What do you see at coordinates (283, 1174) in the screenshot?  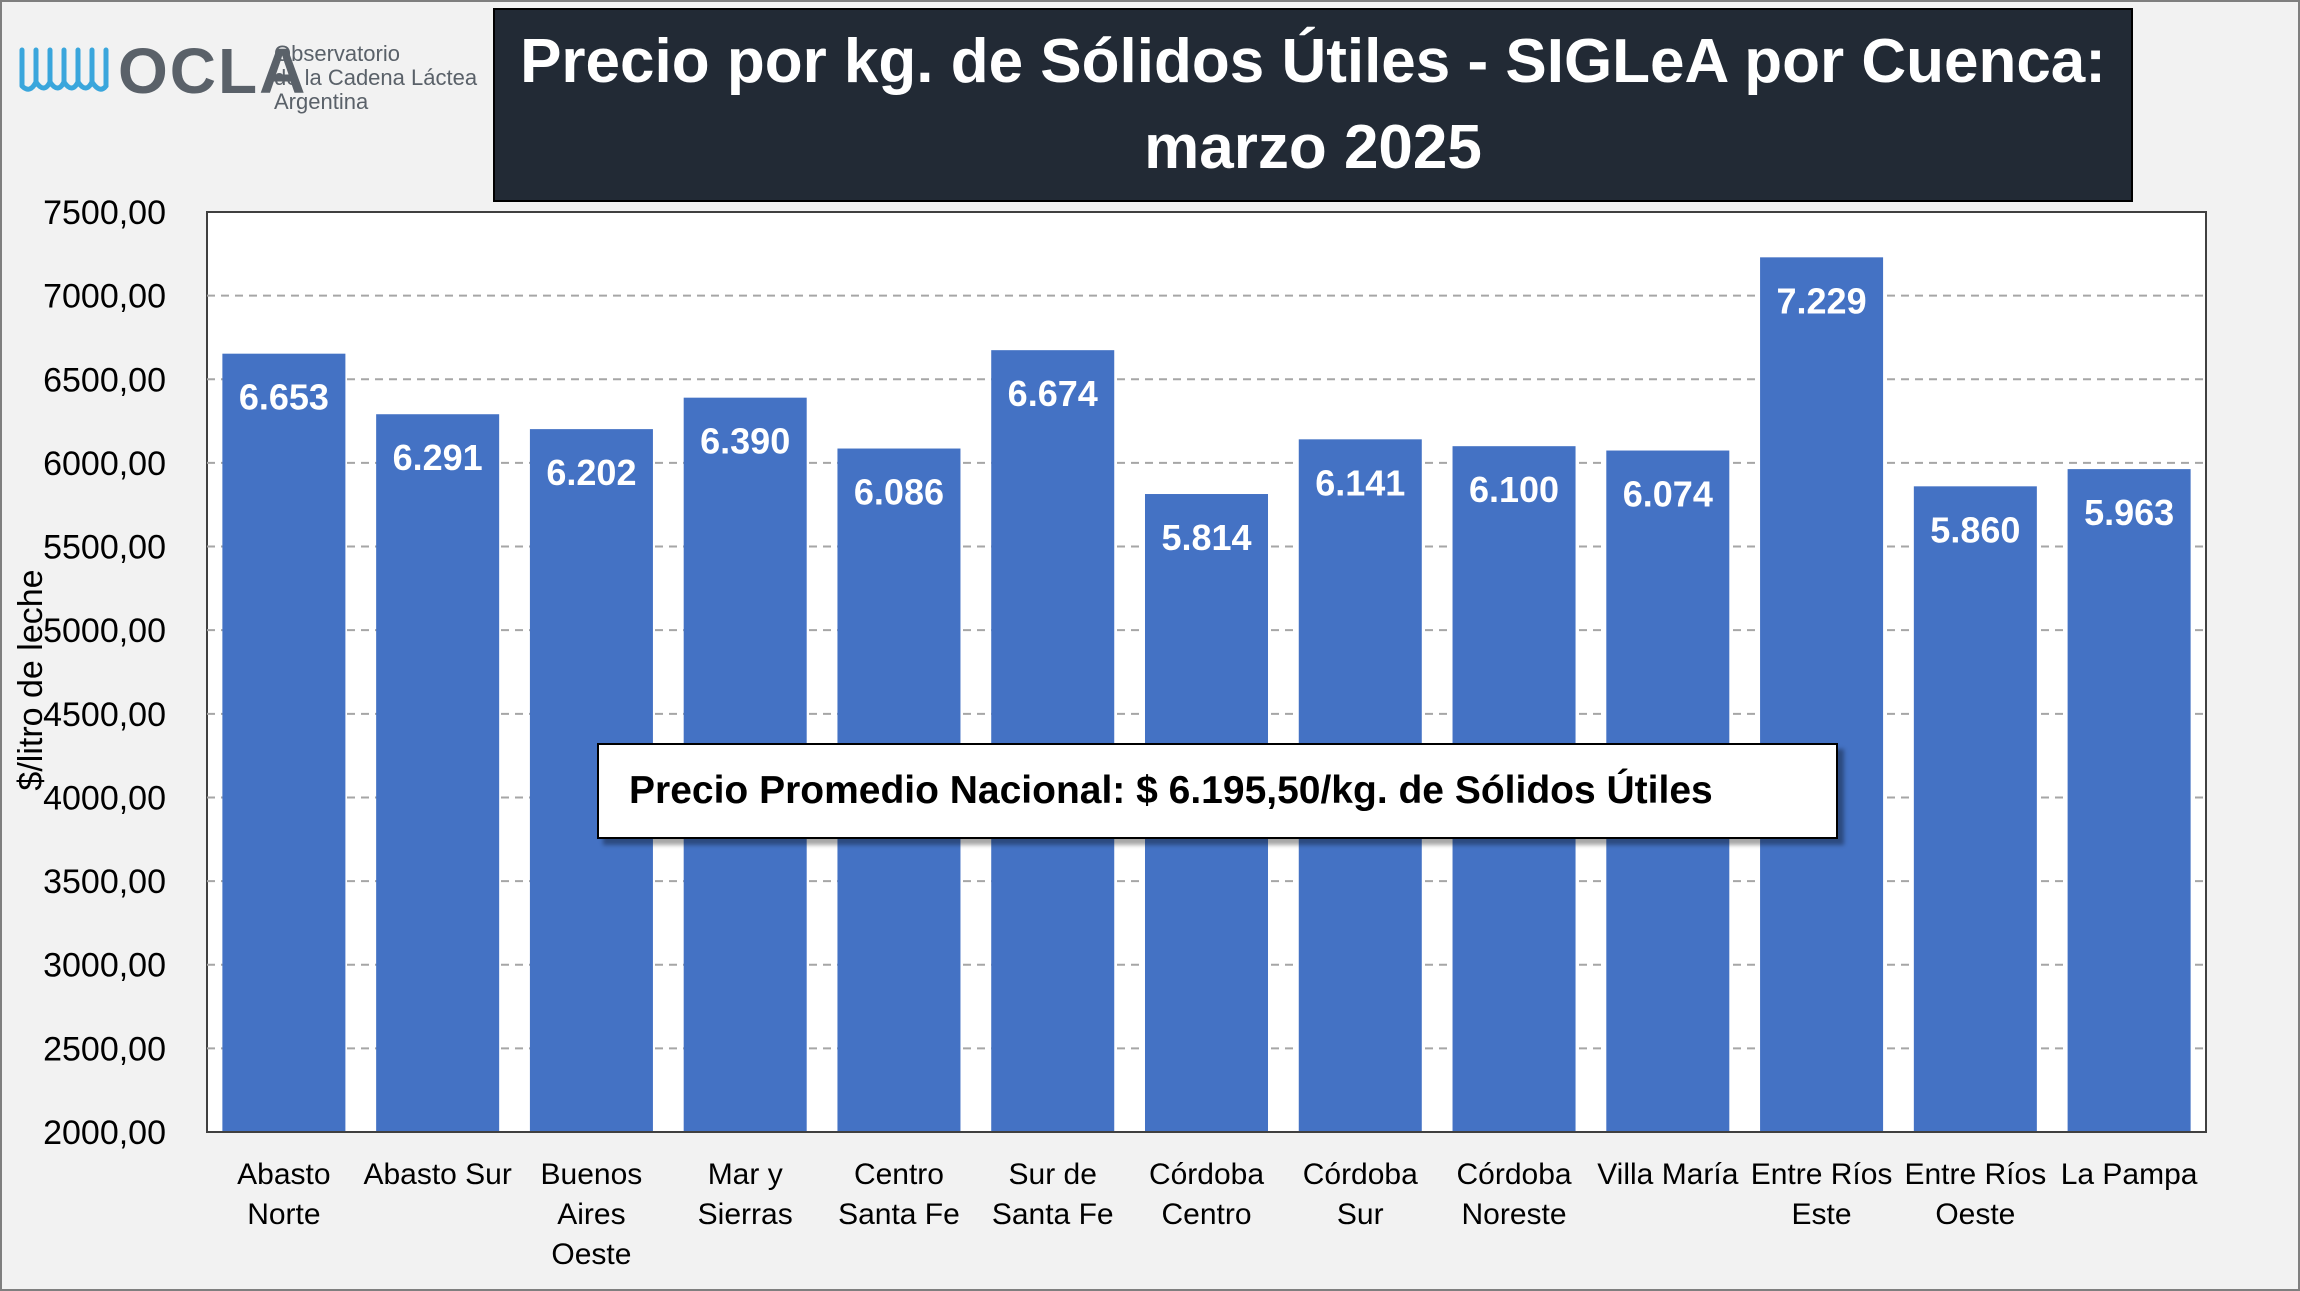 I see `x-tick-line: Abasto` at bounding box center [283, 1174].